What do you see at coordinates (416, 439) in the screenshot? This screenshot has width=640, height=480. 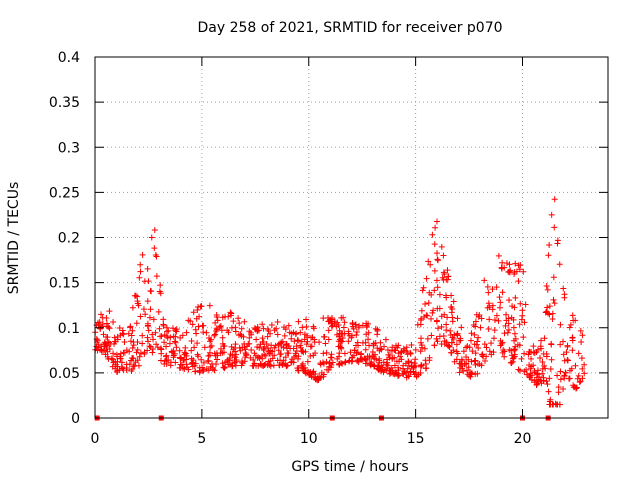 I see `x-tick-label: 15` at bounding box center [416, 439].